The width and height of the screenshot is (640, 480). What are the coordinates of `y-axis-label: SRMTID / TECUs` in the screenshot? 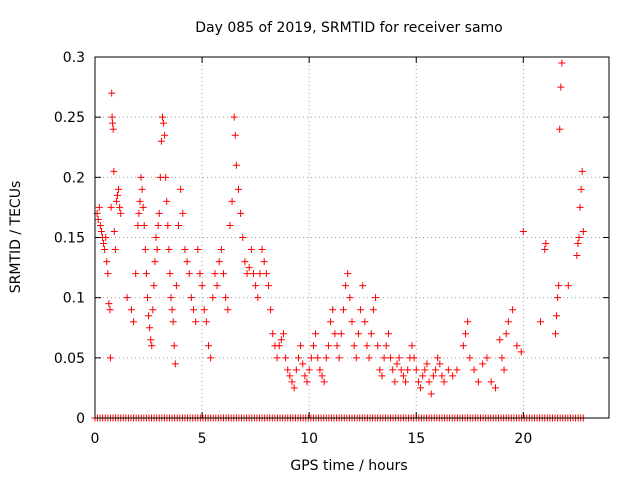 It's located at (16, 237).